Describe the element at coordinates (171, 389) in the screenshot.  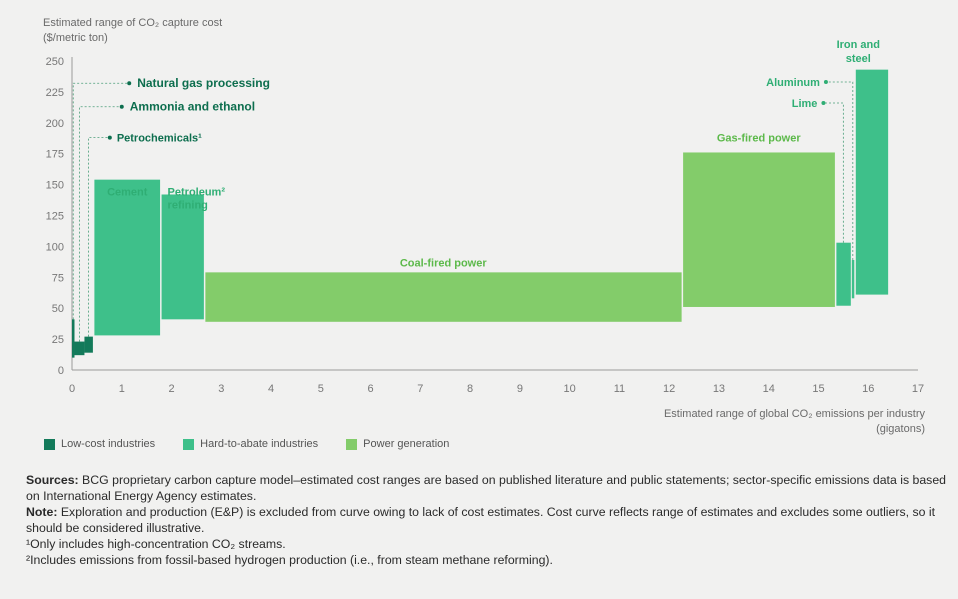
I see `x-tick-label-2: 2` at that location.